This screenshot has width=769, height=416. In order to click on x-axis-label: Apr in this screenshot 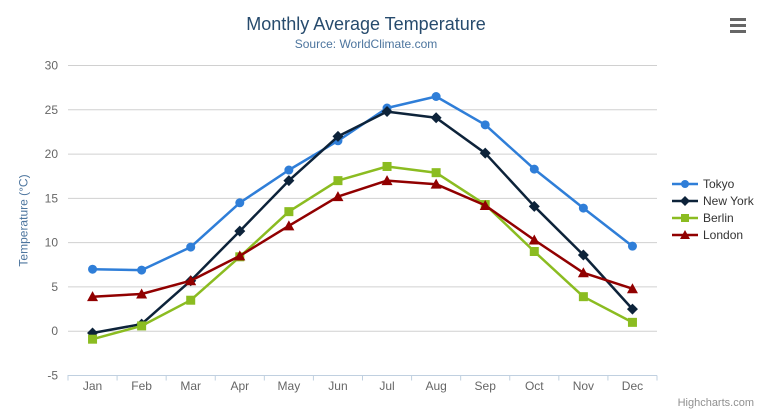, I will do `click(239, 386)`.